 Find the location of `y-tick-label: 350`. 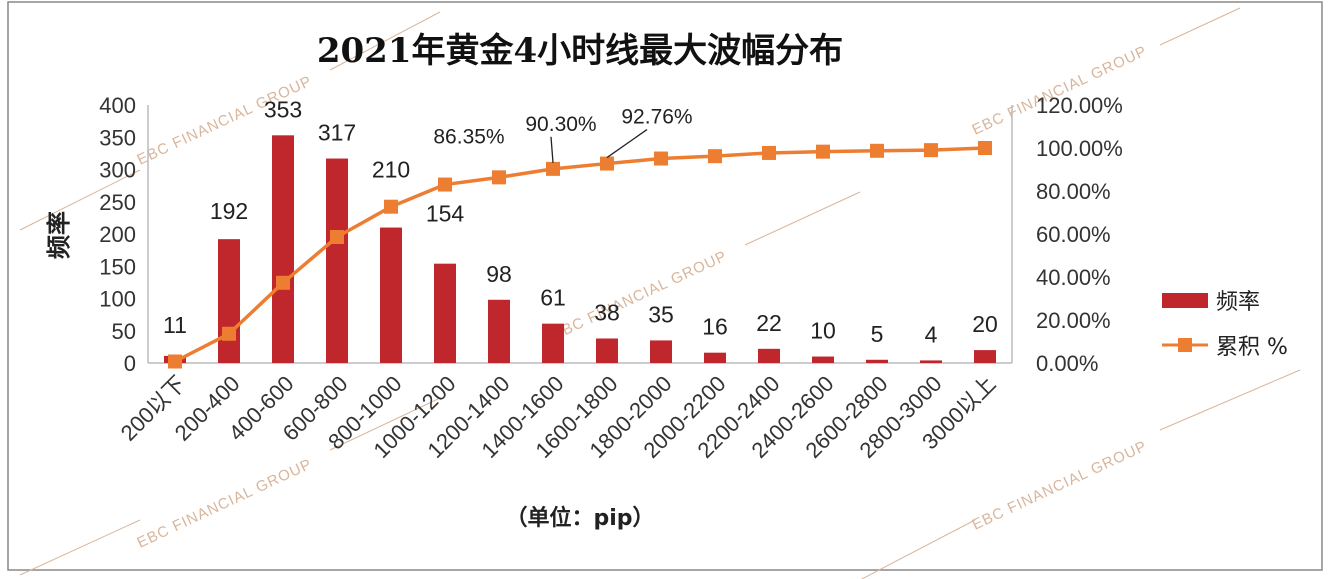

y-tick-label: 350 is located at coordinates (117, 137).